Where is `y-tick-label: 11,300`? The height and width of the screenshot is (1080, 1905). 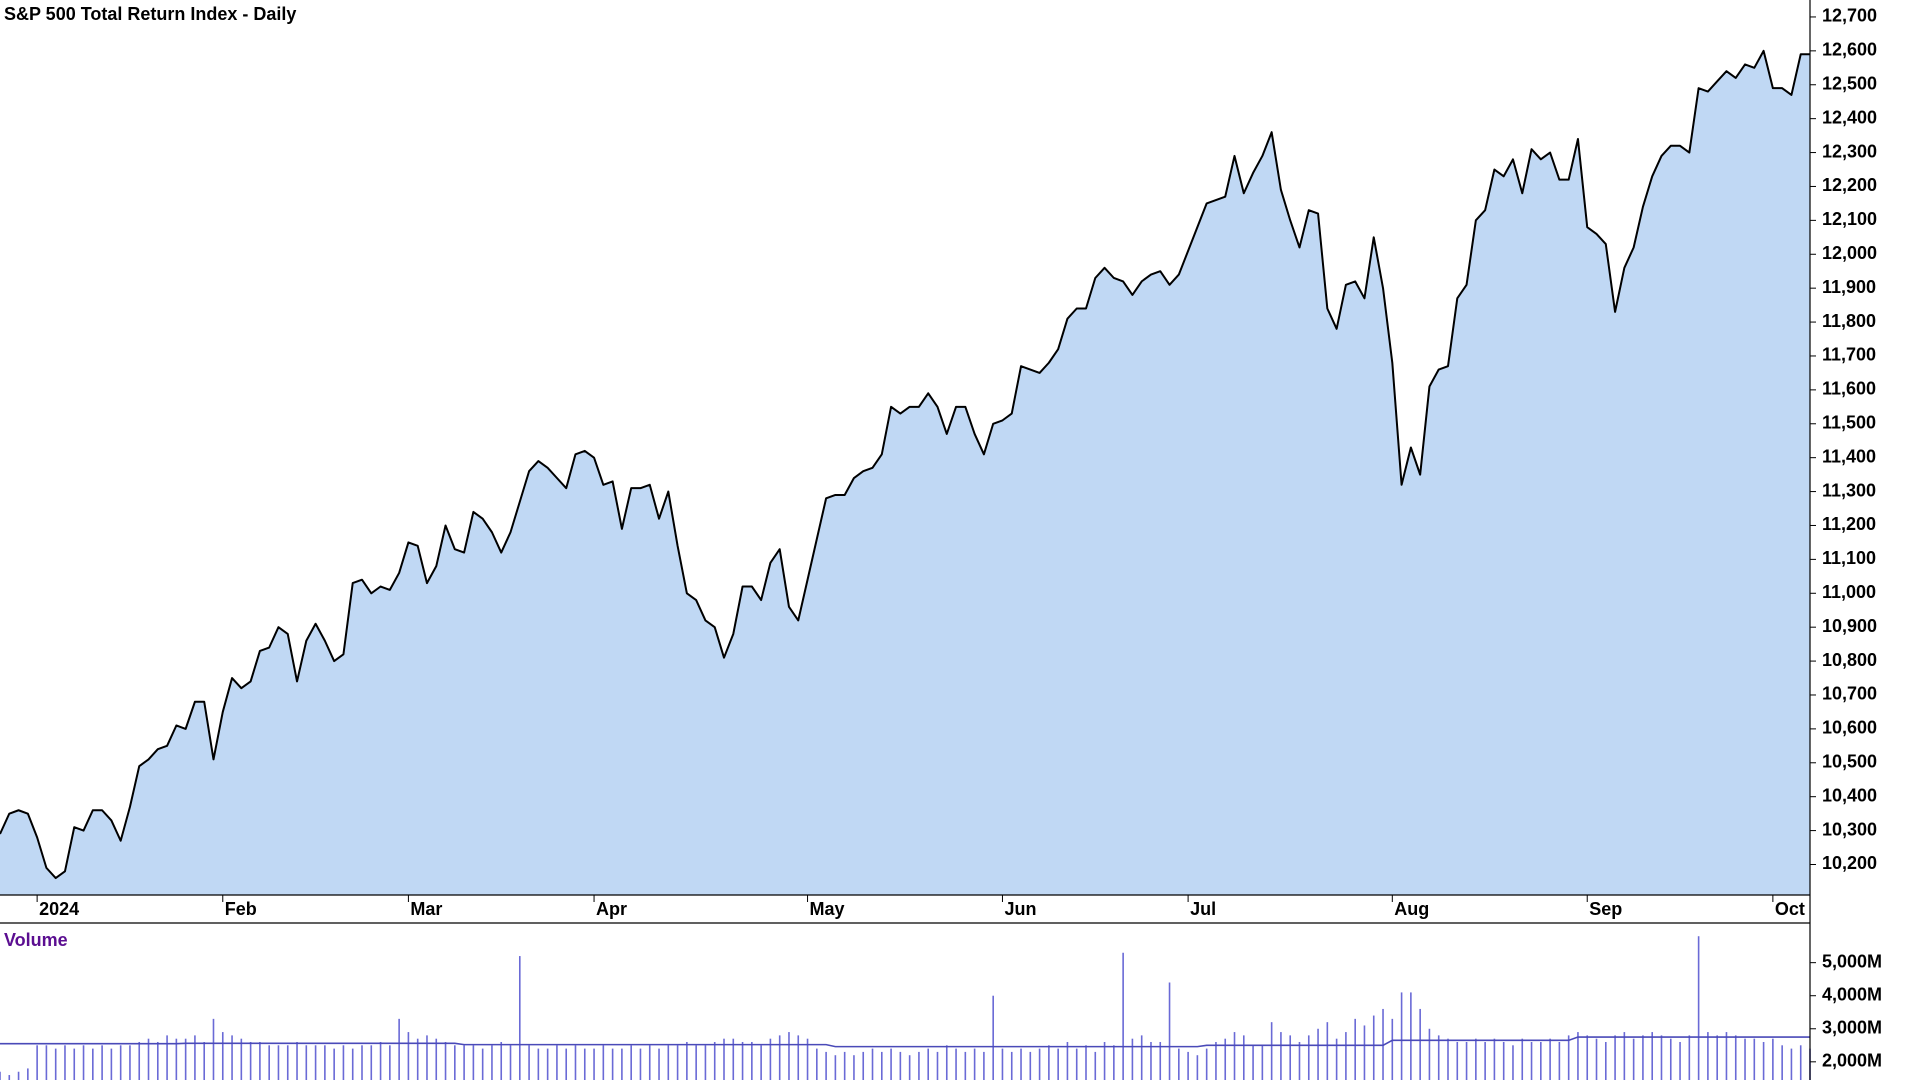 y-tick-label: 11,300 is located at coordinates (1849, 490).